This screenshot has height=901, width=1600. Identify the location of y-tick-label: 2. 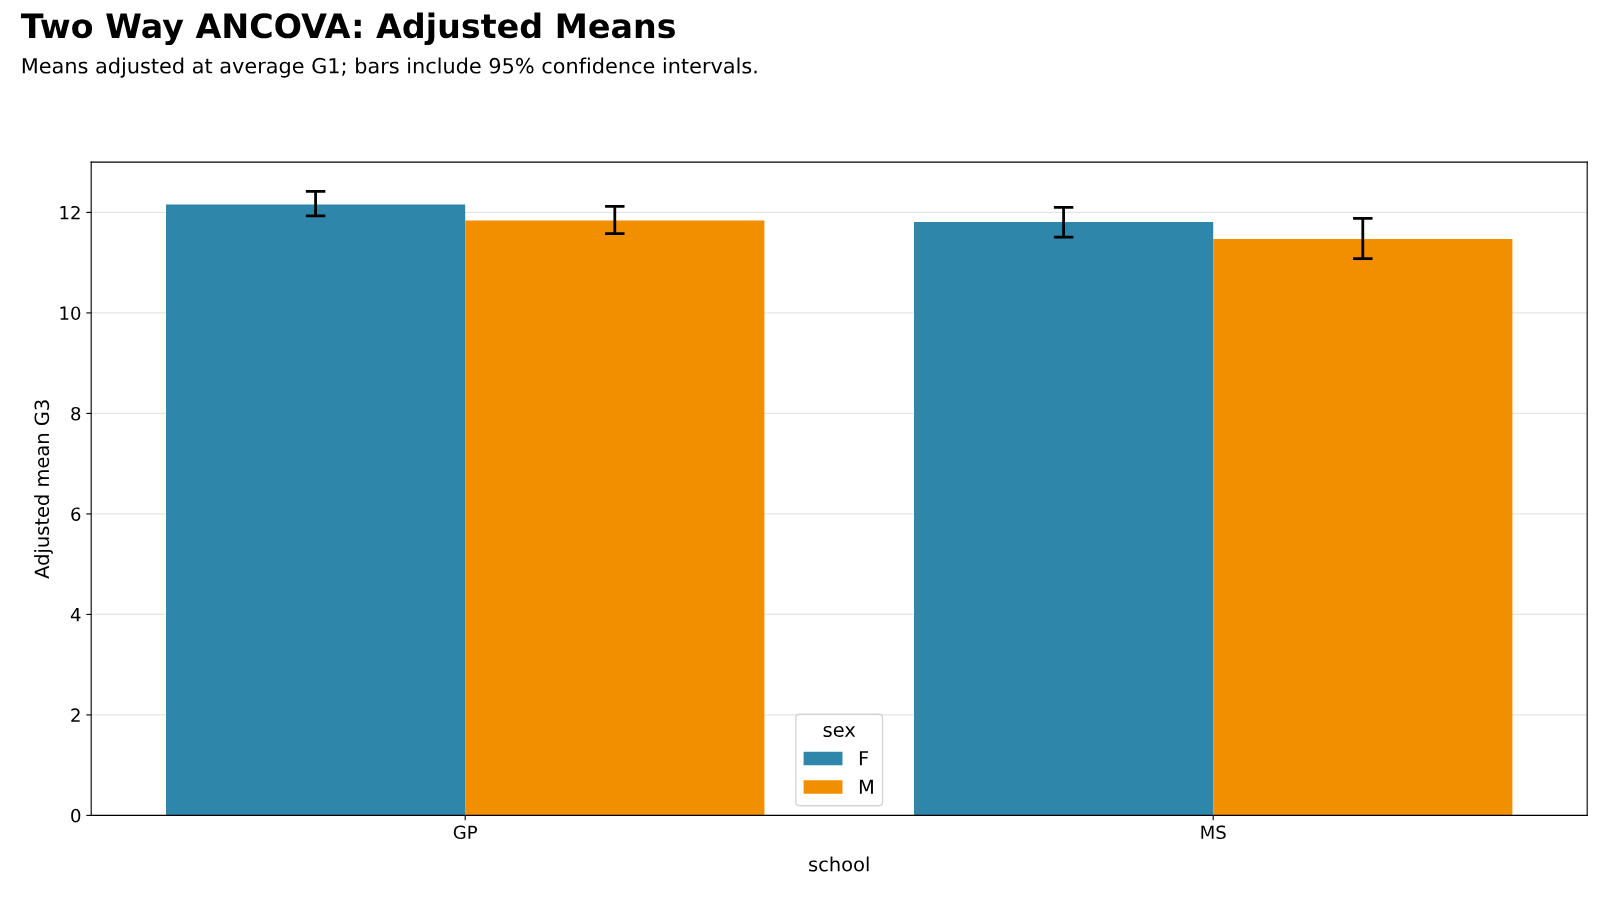
(75, 715).